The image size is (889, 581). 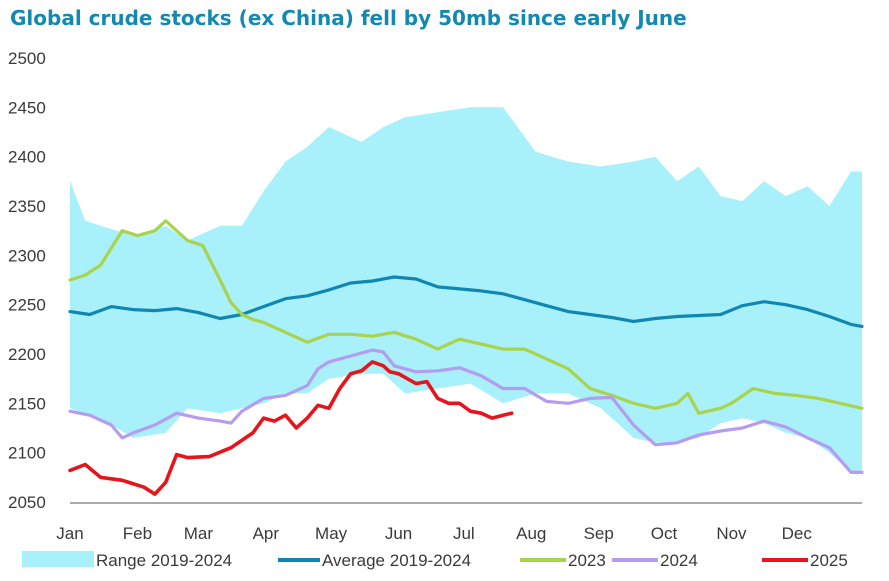 I want to click on legend-swatch-range, so click(x=58, y=559).